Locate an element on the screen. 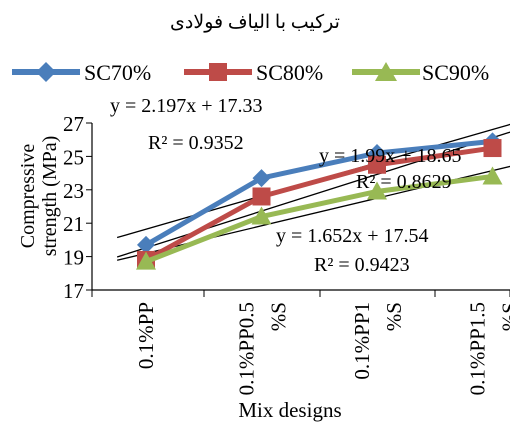 The height and width of the screenshot is (426, 510). y-axis-title: Compressivestrength (MPa) is located at coordinates (39, 196).